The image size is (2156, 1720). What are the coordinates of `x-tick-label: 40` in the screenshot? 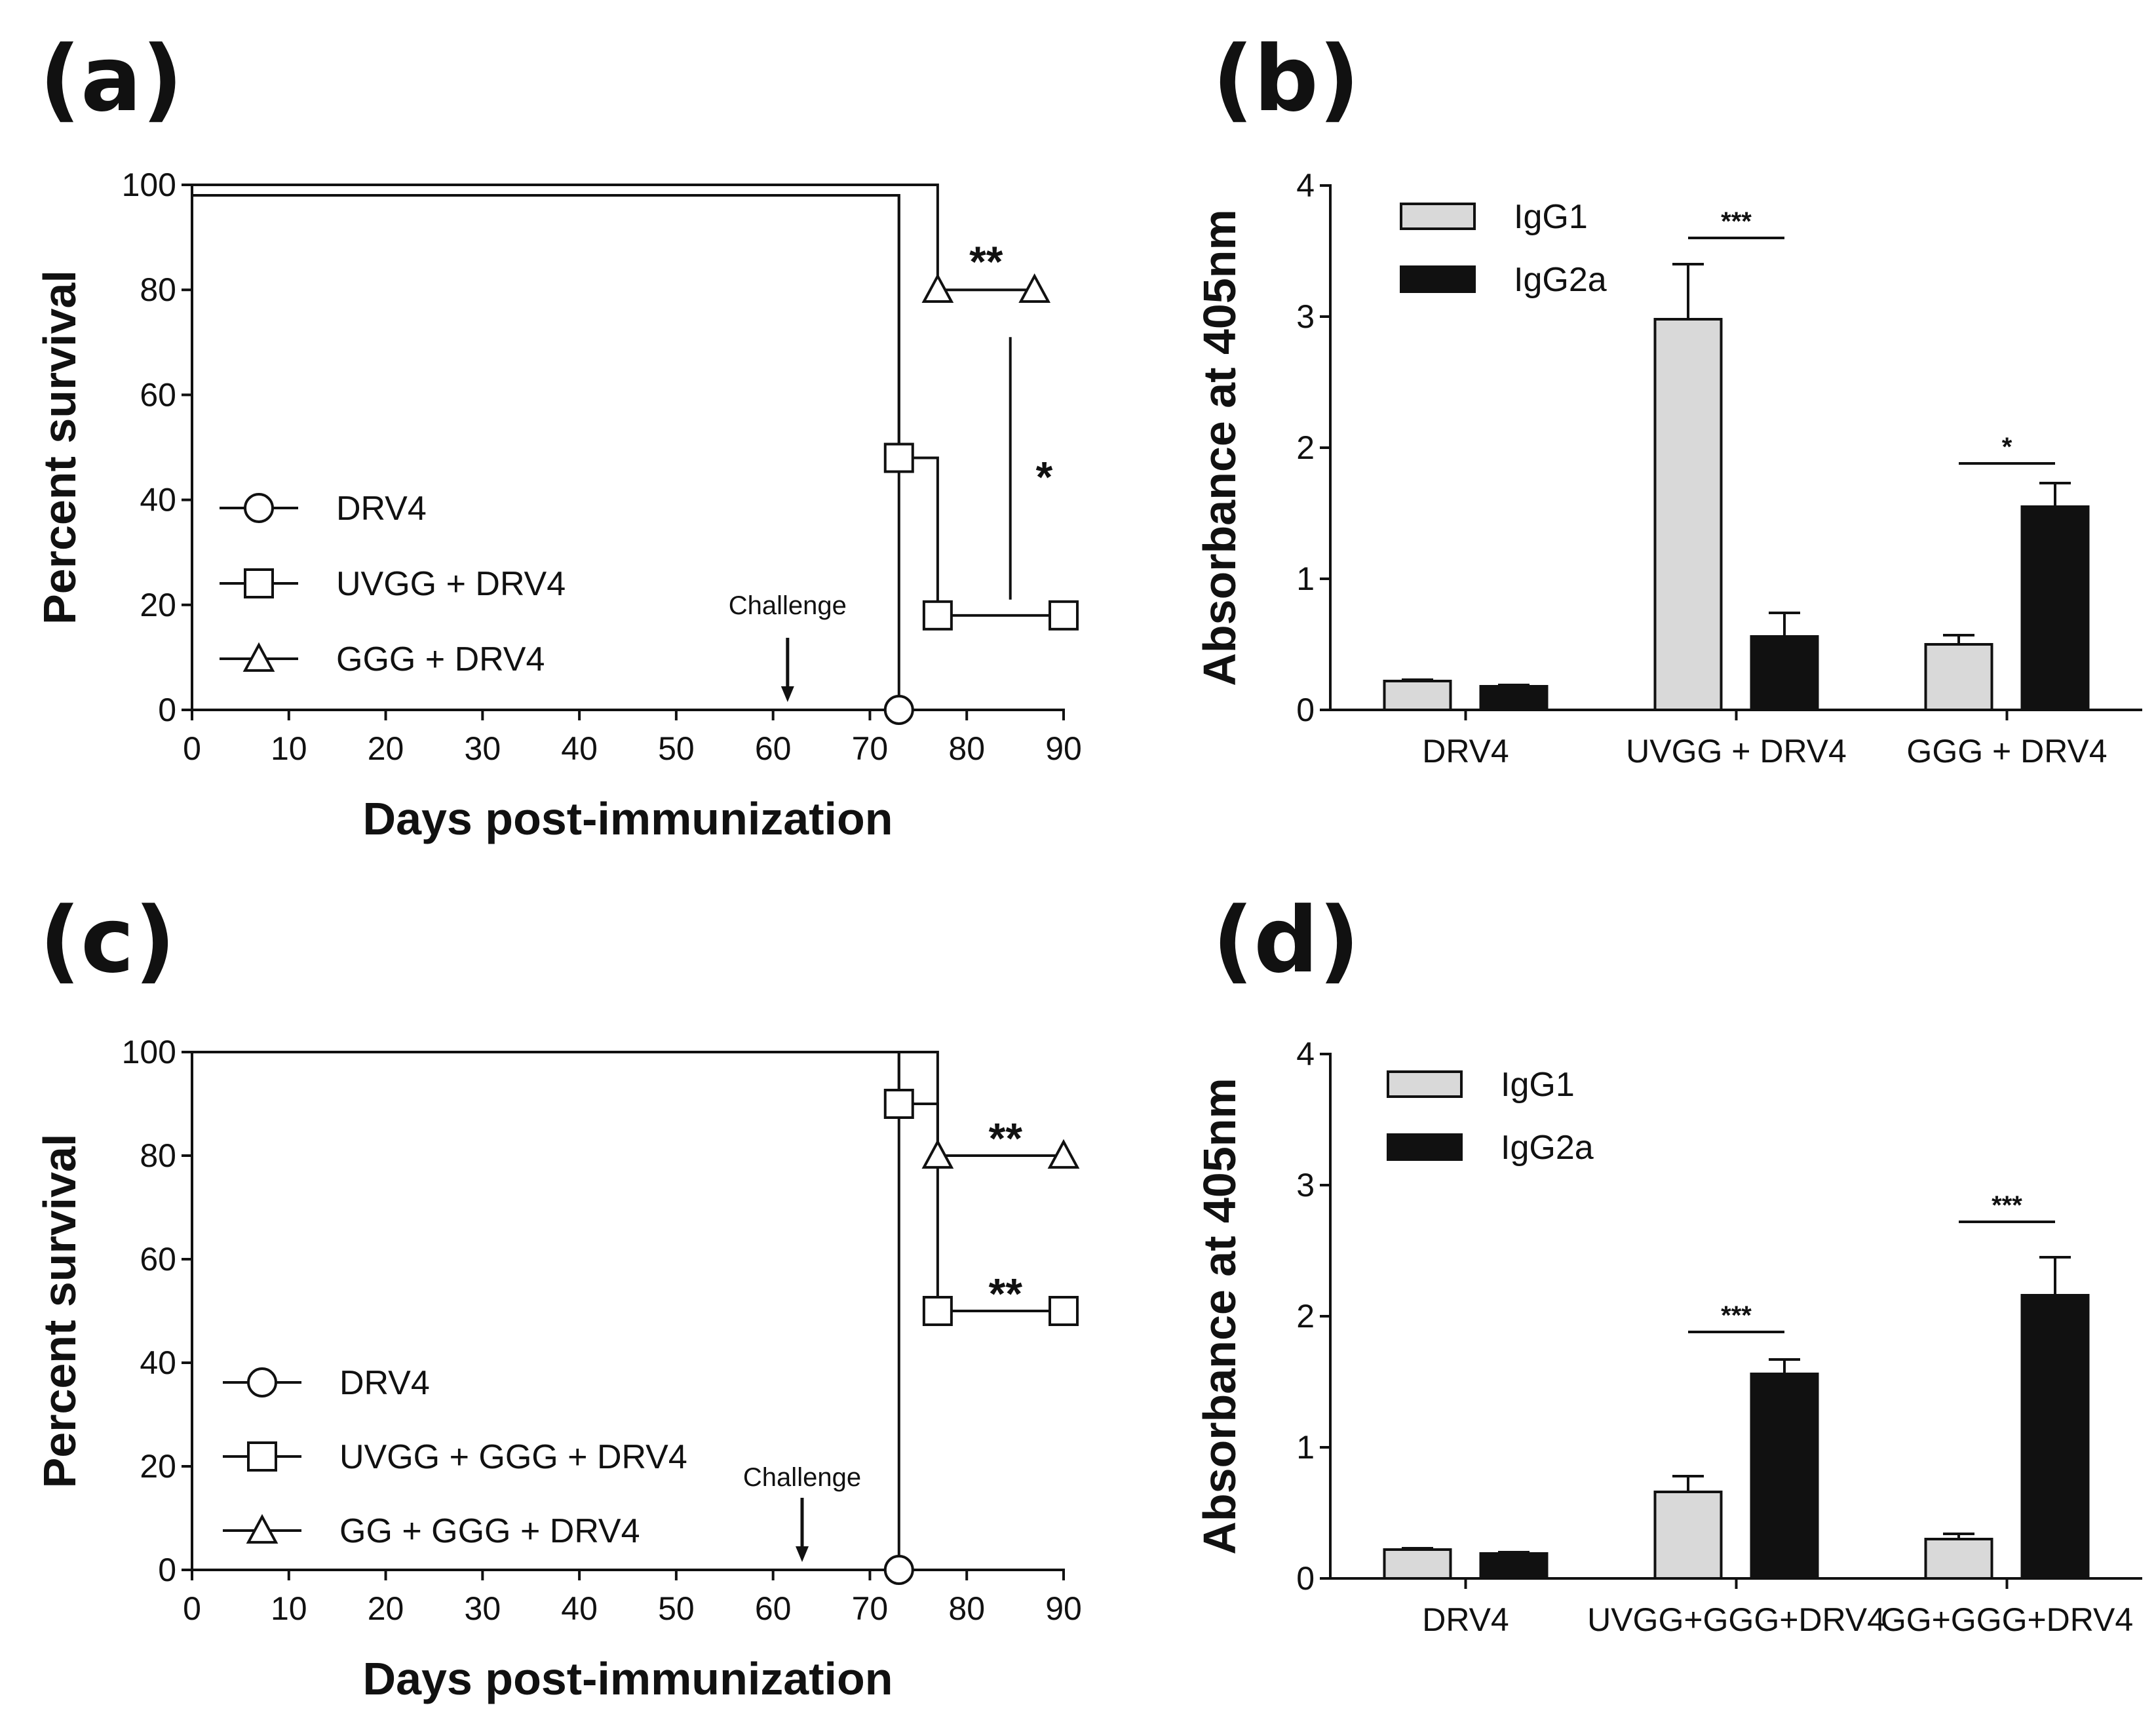 It's located at (579, 1609).